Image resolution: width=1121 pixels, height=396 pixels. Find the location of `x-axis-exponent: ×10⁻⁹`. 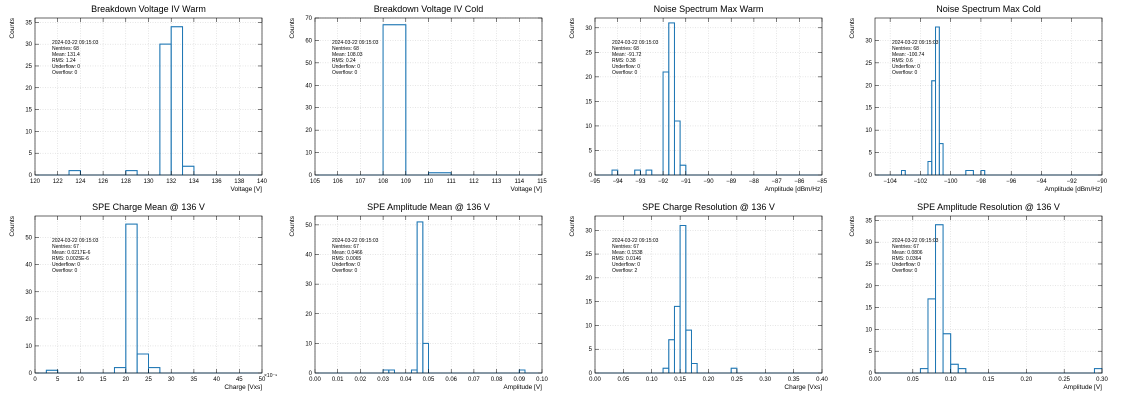

x-axis-exponent: ×10⁻⁹ is located at coordinates (270, 376).